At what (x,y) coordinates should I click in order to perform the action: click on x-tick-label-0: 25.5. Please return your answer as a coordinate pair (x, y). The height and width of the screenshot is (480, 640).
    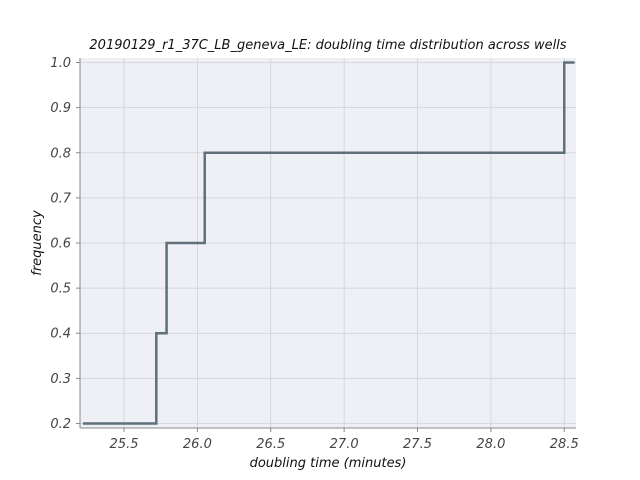
    Looking at the image, I should click on (124, 444).